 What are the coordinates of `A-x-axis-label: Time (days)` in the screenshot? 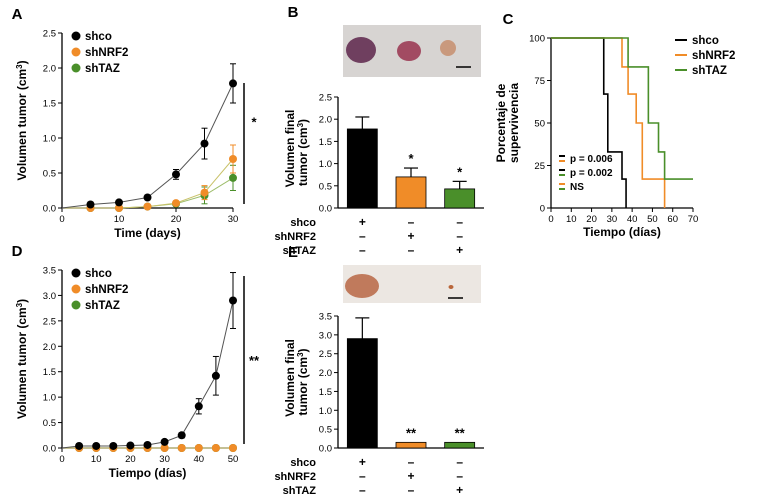 It's located at (147, 233).